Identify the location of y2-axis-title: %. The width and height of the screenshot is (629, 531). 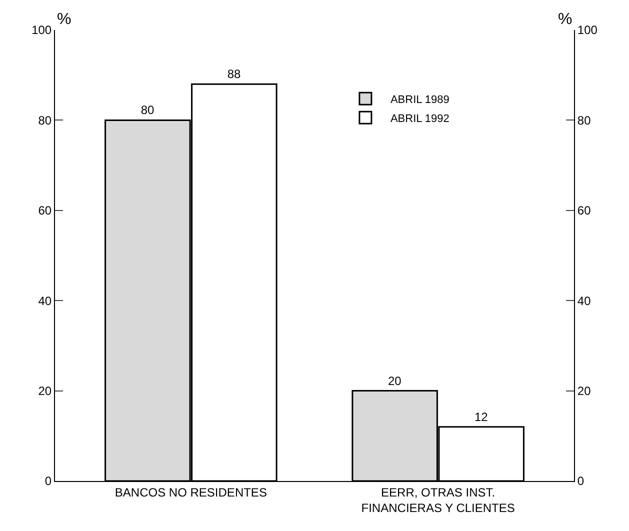
(565, 19).